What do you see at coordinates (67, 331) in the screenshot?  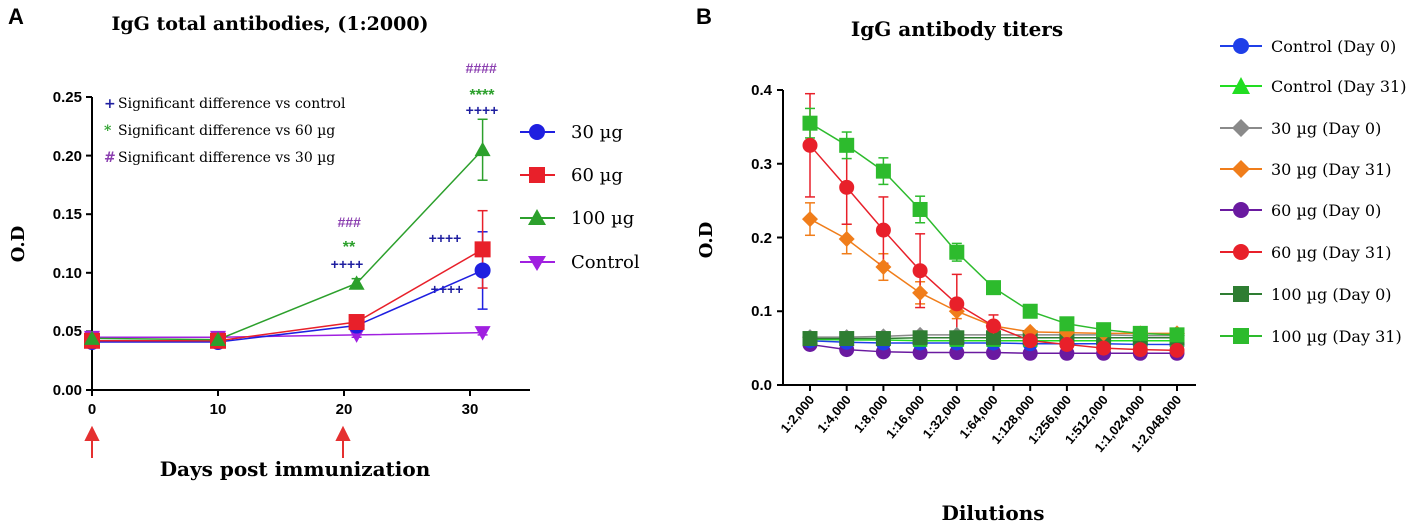 I see `panel-a-y-tick: 0.05` at bounding box center [67, 331].